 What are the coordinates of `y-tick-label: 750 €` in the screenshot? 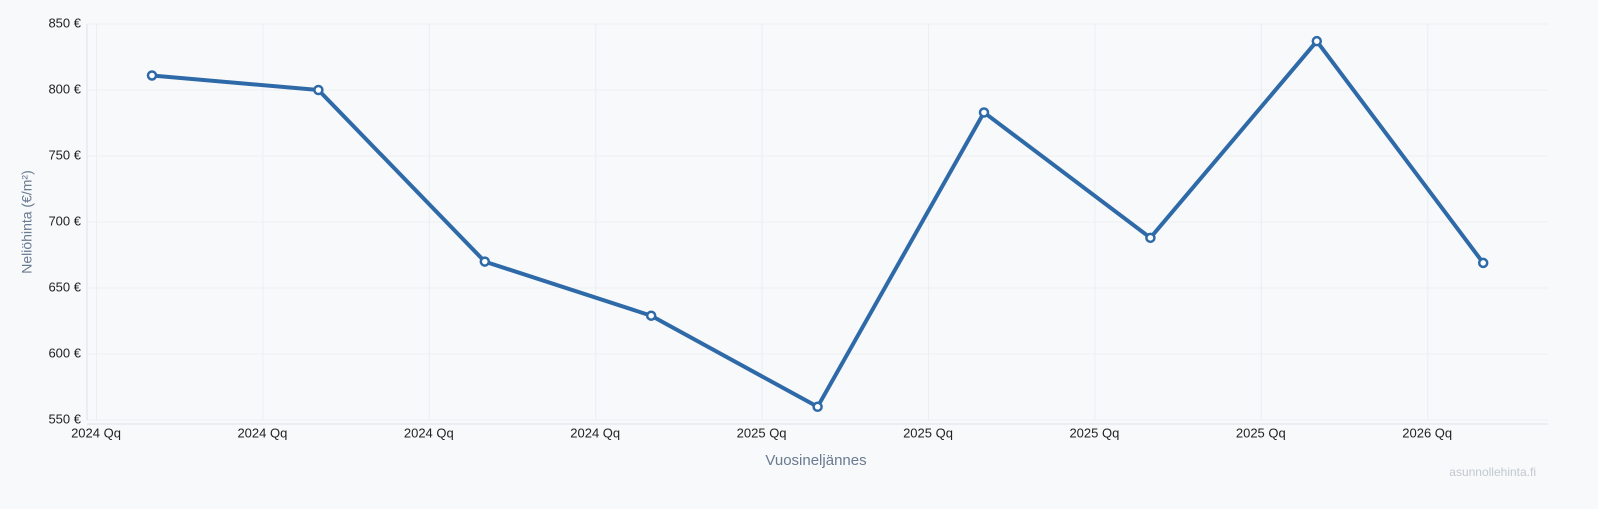 It's located at (64, 154).